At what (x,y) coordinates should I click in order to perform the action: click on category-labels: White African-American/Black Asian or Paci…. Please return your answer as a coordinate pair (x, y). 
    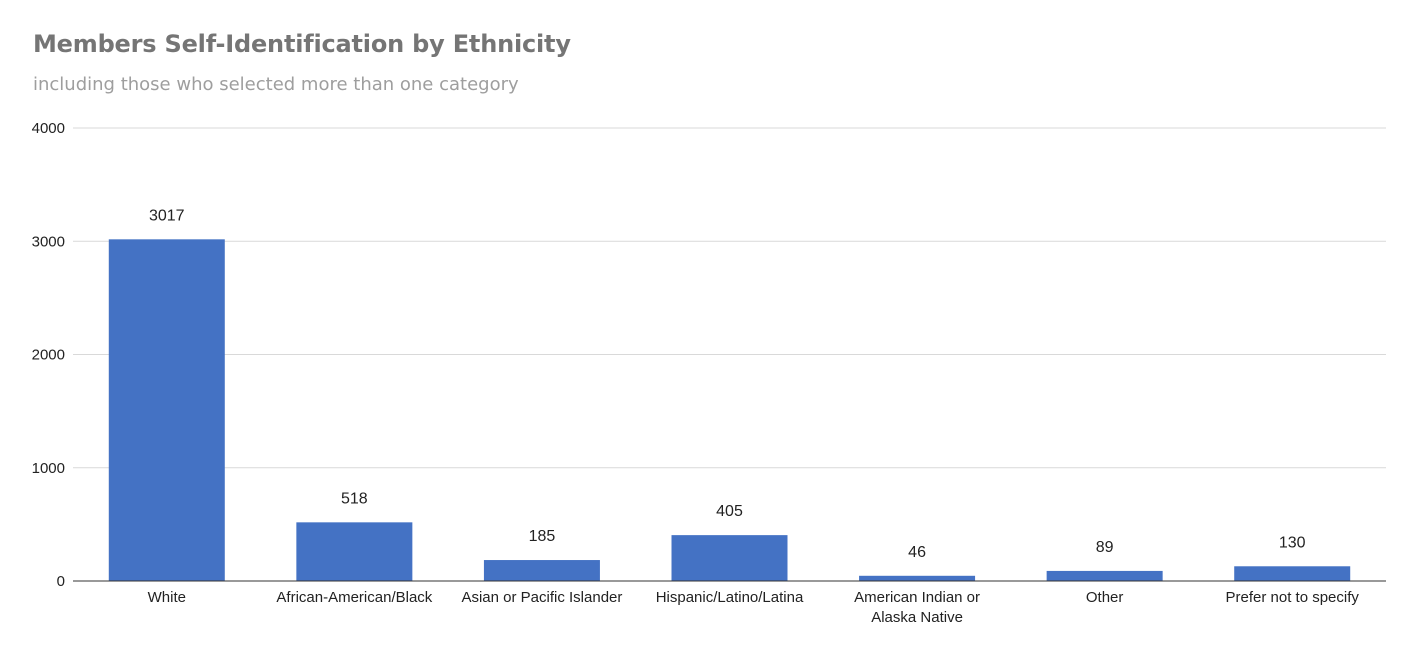
    Looking at the image, I should click on (754, 607).